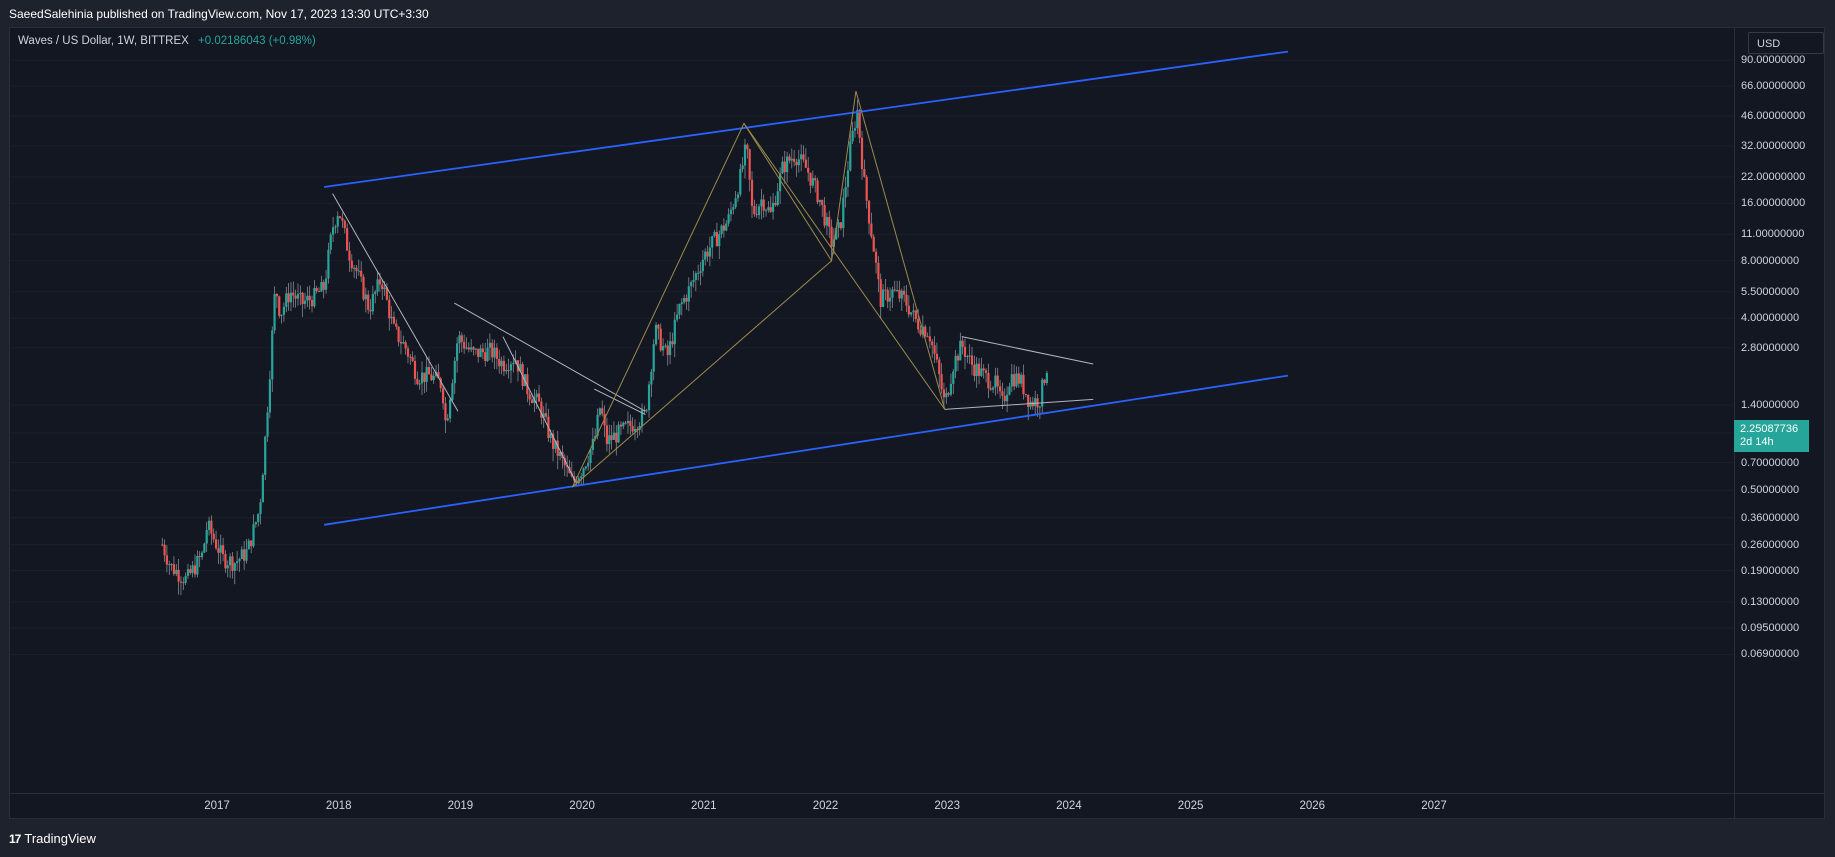  What do you see at coordinates (1770, 347) in the screenshot?
I see `price-tick-label: 2.80000000` at bounding box center [1770, 347].